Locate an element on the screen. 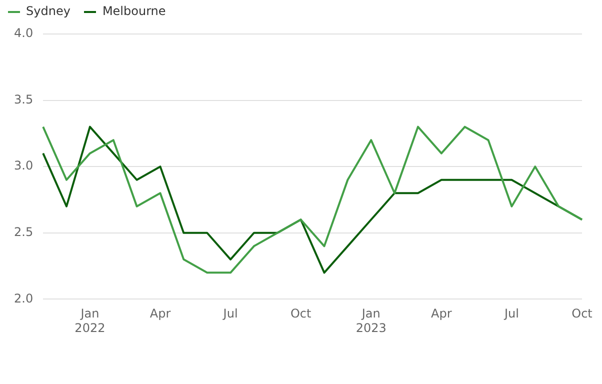 The image size is (602, 384). y-tick-label: 3.0 is located at coordinates (24, 165).